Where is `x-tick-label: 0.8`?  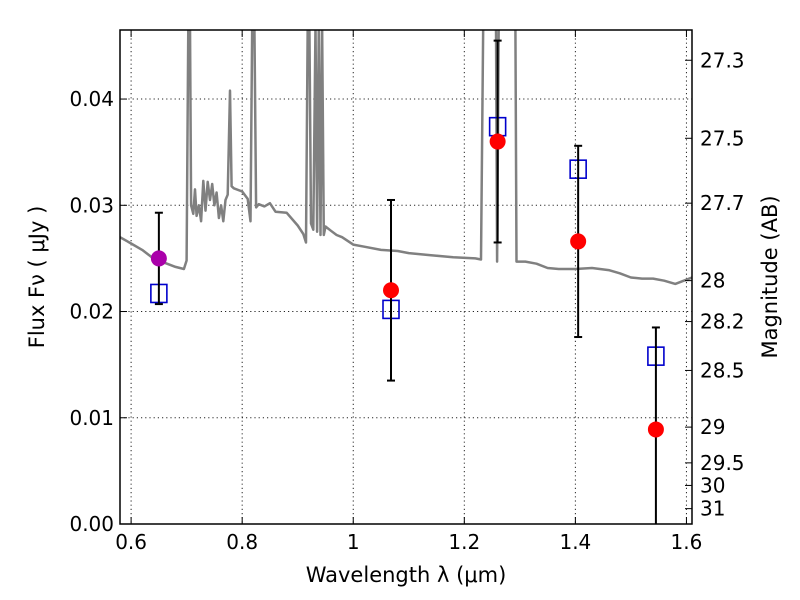
x-tick-label: 0.8 is located at coordinates (242, 542).